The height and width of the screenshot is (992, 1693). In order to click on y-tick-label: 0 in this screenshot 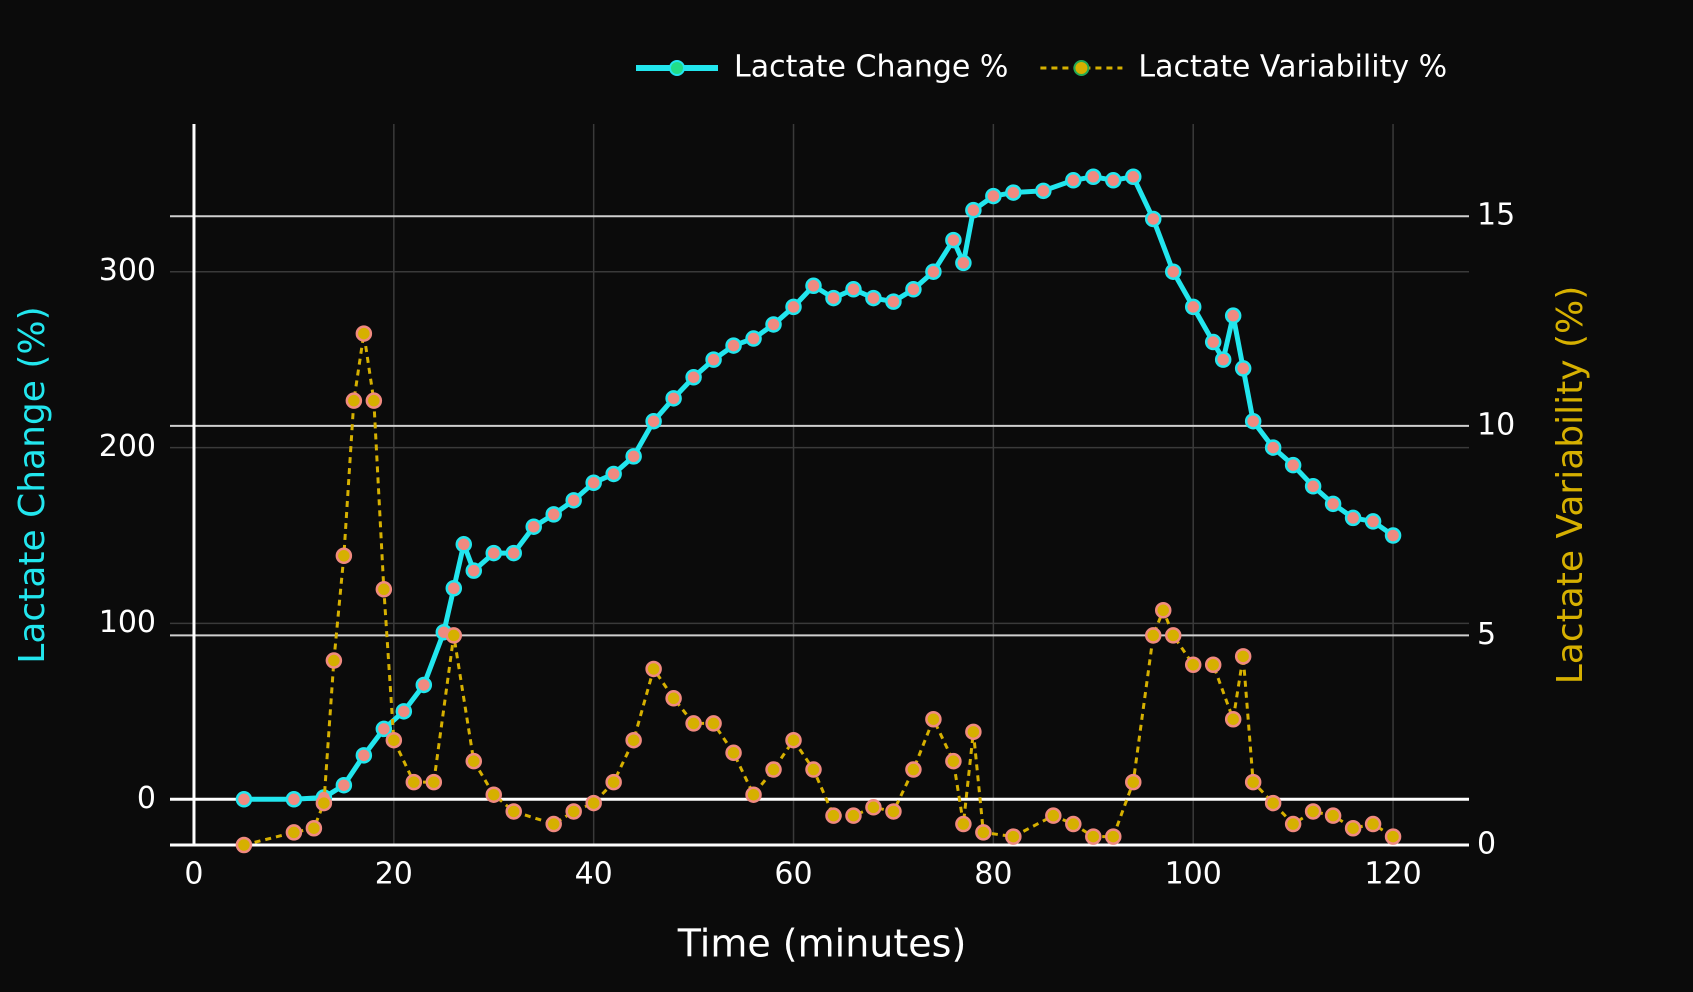, I will do `click(146, 798)`.